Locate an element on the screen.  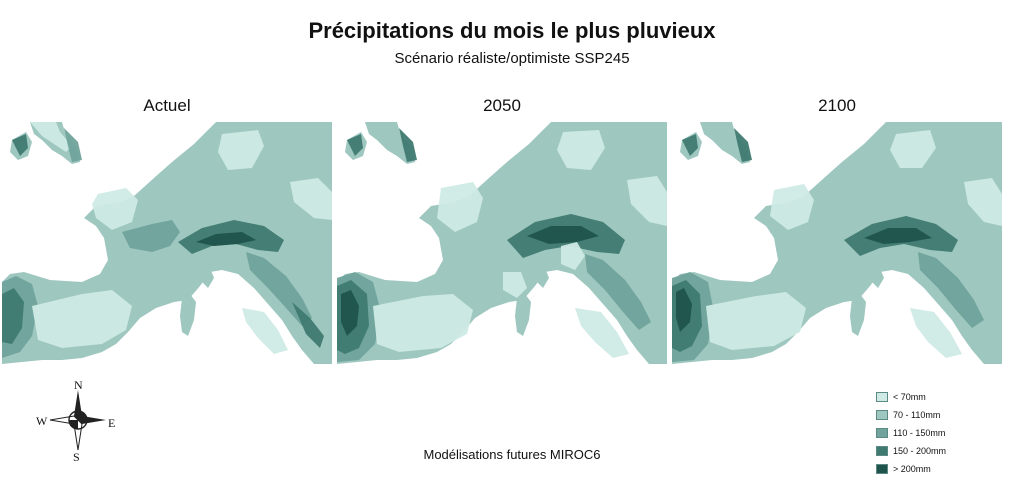
compass-icon is located at coordinates (77, 420).